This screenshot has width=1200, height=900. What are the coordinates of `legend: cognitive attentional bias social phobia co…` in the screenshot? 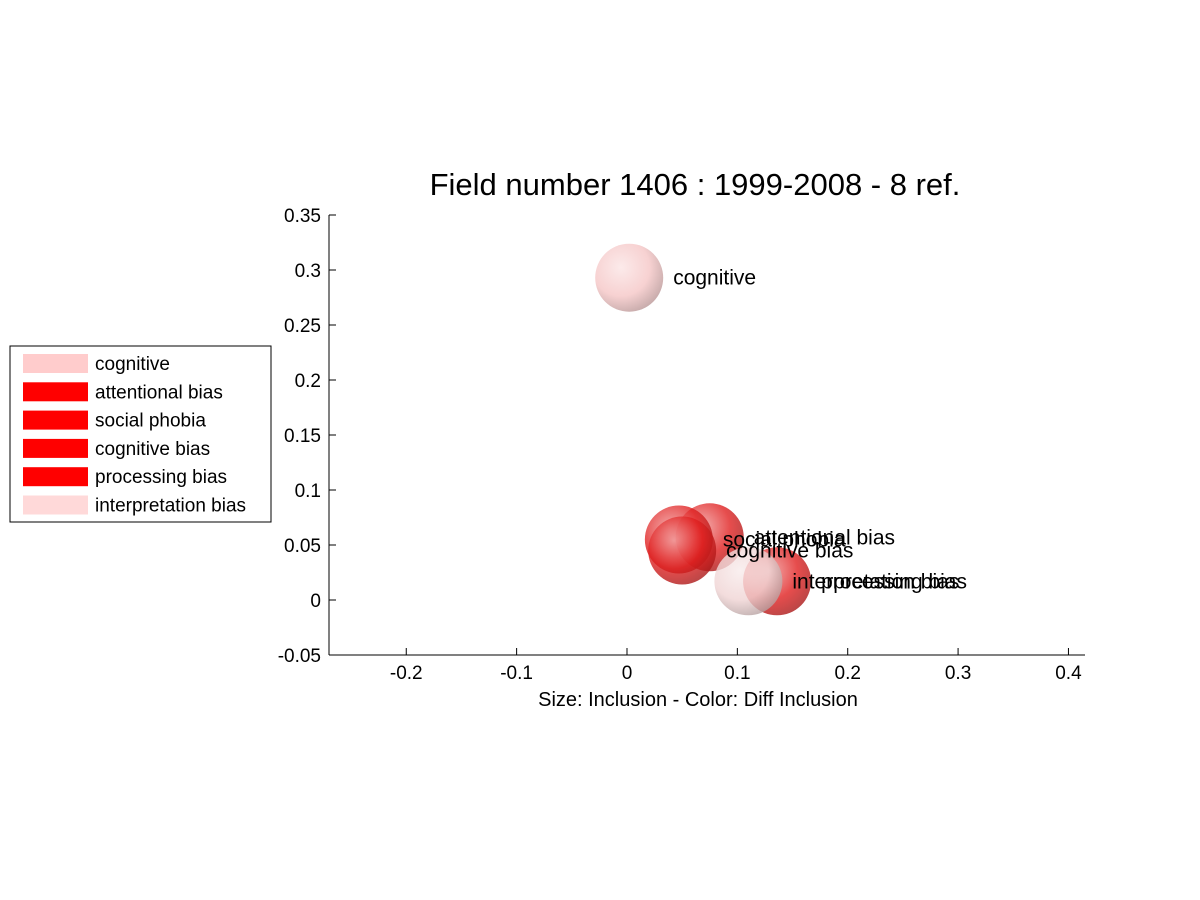 It's located at (140, 434).